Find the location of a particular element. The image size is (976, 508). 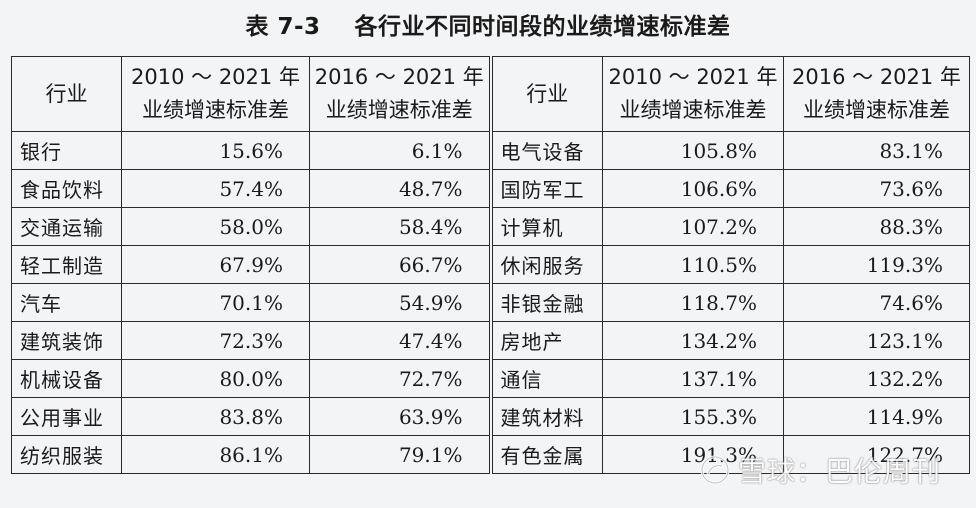

table-row: 汽车 70.1% 54.9% 非银金融 118.7% 74.6% is located at coordinates (490, 302).